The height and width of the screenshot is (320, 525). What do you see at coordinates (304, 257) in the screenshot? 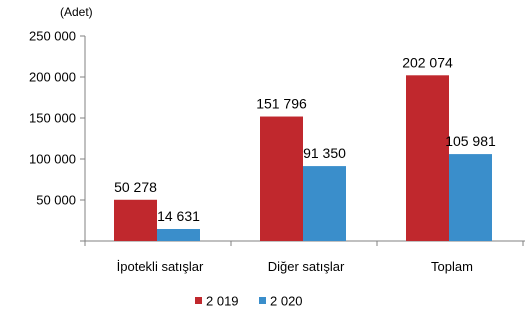
I see `x-axis: İpotekli satışlar Diğer satışlar Toplam` at bounding box center [304, 257].